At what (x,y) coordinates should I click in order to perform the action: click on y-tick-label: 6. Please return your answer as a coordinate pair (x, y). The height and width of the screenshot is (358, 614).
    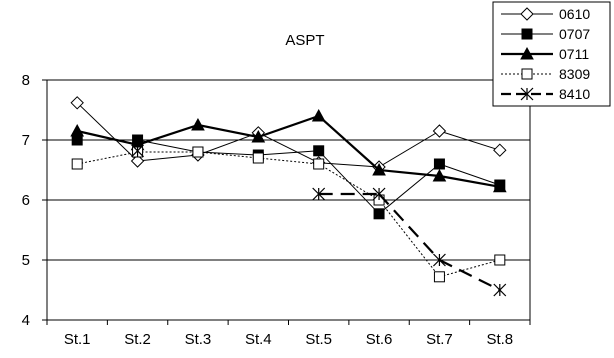
    Looking at the image, I should click on (26, 200).